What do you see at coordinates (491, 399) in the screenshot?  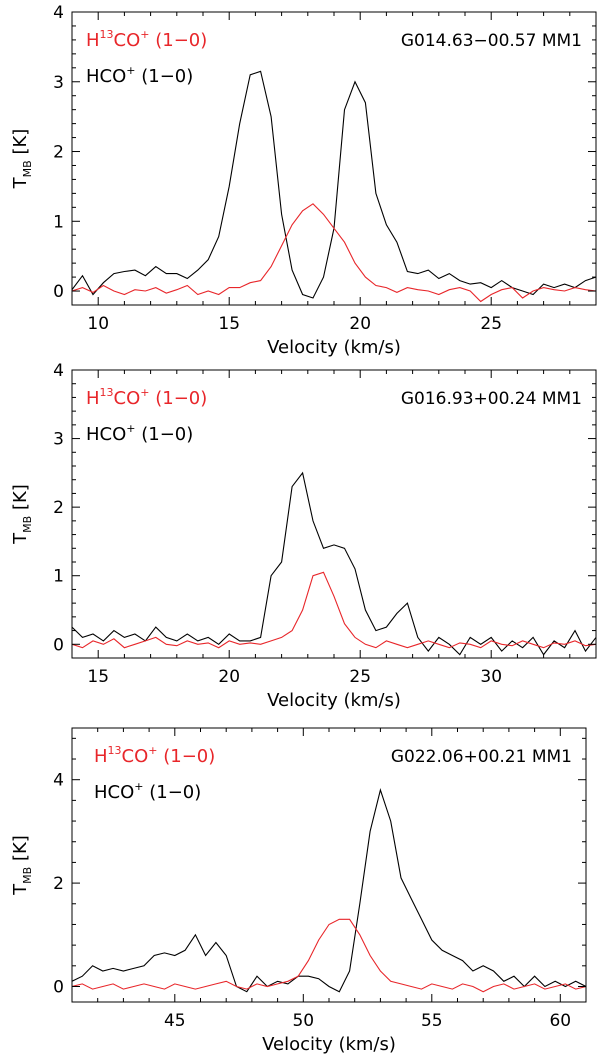 I see `source-name: G016.93+00.24 MM1` at bounding box center [491, 399].